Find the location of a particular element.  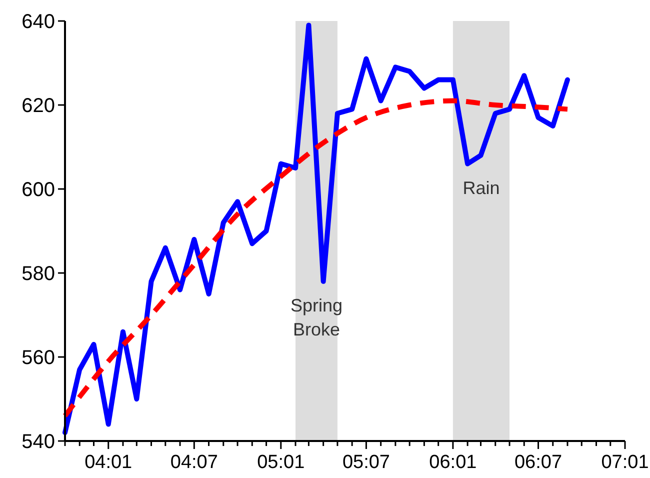

band-label: Spring Broke is located at coordinates (316, 317).